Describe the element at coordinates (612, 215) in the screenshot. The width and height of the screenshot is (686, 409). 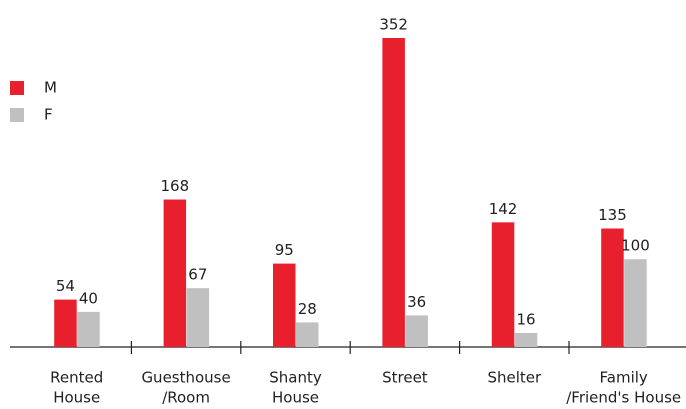
I see `value-label: 135` at that location.